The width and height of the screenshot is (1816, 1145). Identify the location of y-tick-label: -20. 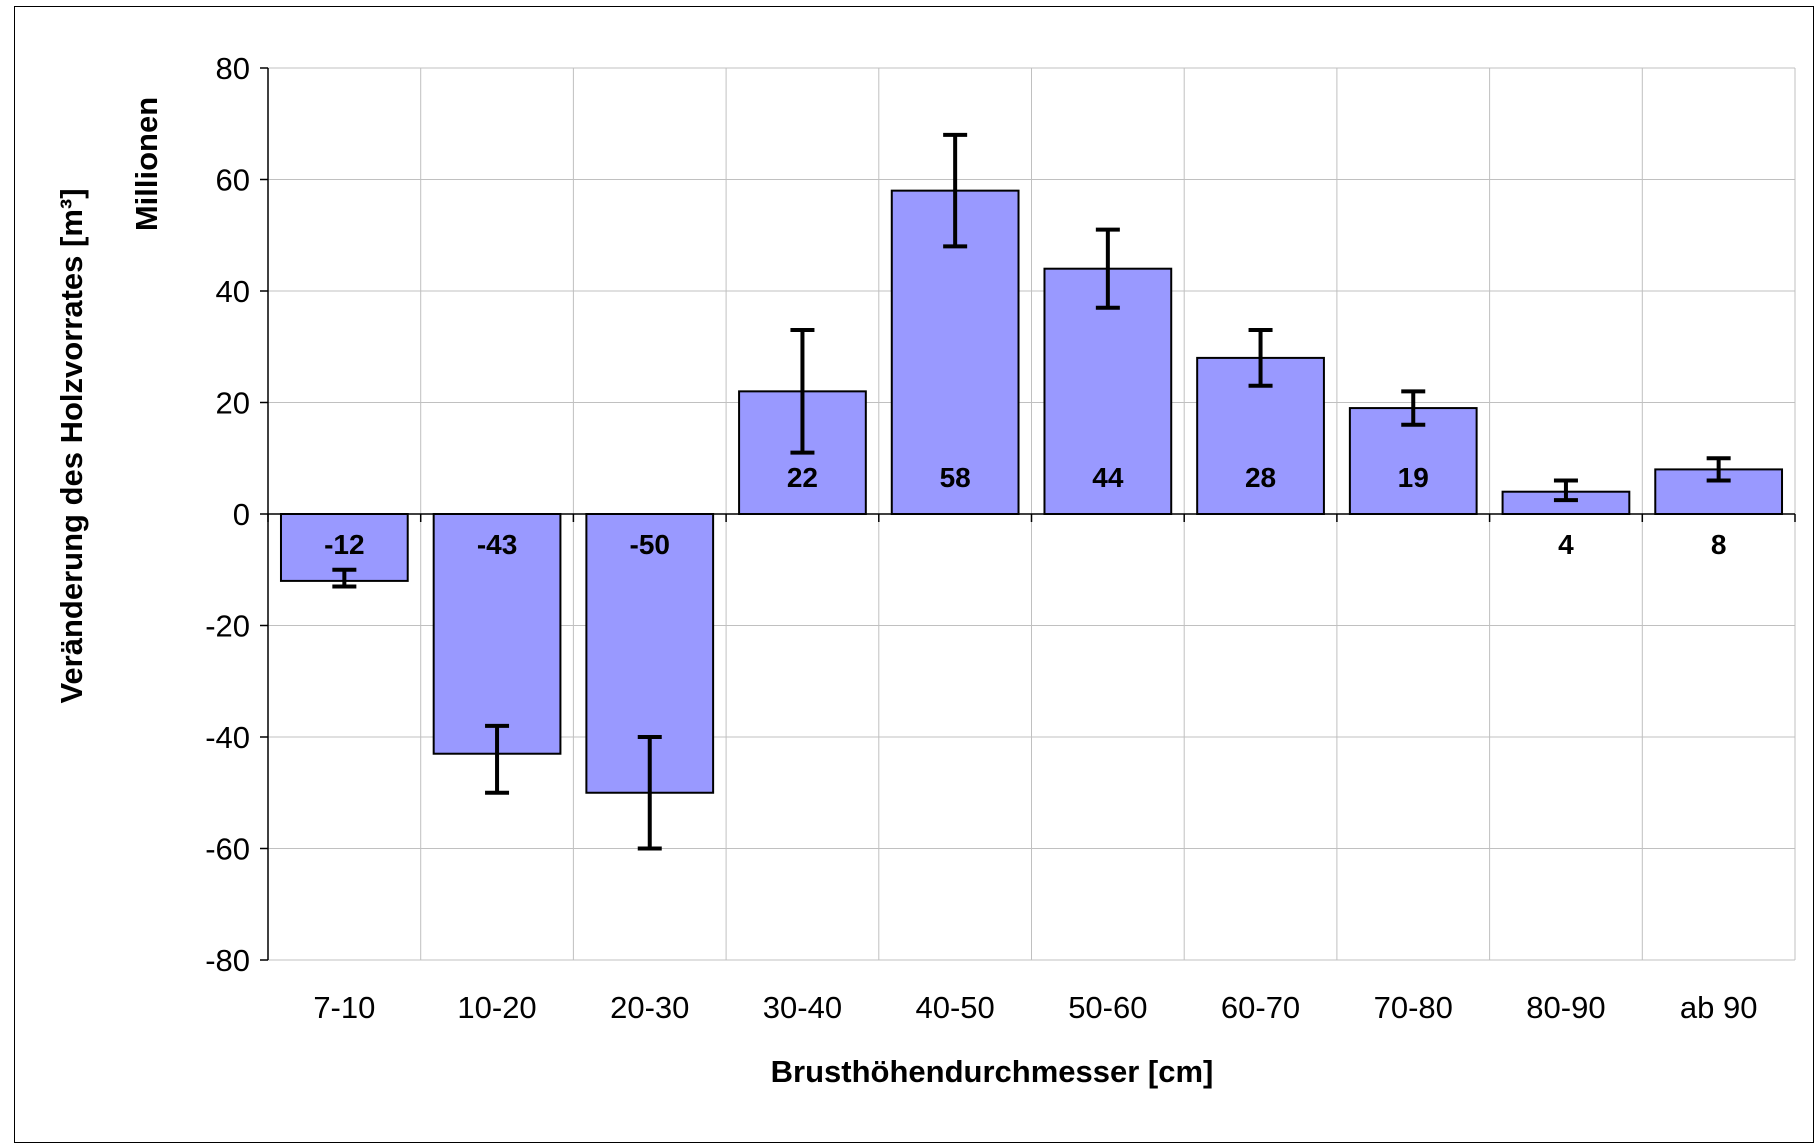
(227, 626).